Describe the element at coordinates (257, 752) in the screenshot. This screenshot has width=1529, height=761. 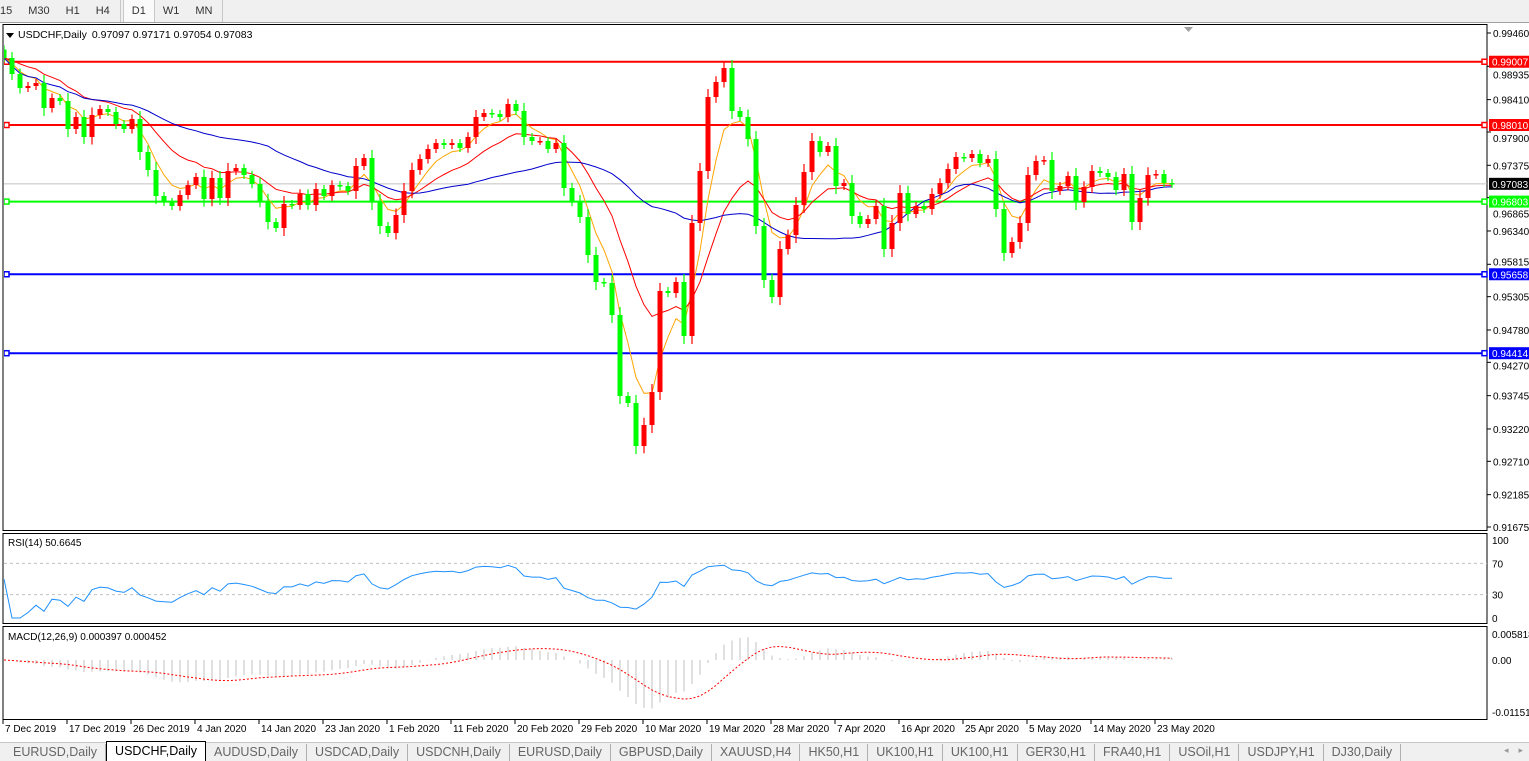
I see `tab-audusd-daily: AUDUSD,Daily` at that location.